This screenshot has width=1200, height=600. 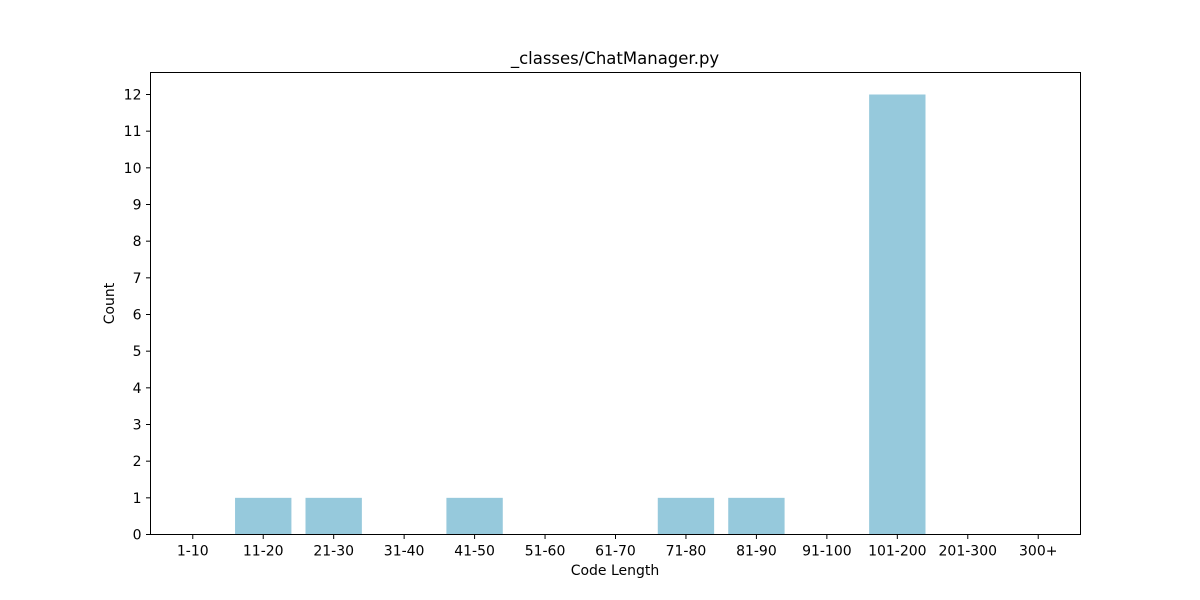 What do you see at coordinates (1038, 552) in the screenshot?
I see `x-tick-label: 300+` at bounding box center [1038, 552].